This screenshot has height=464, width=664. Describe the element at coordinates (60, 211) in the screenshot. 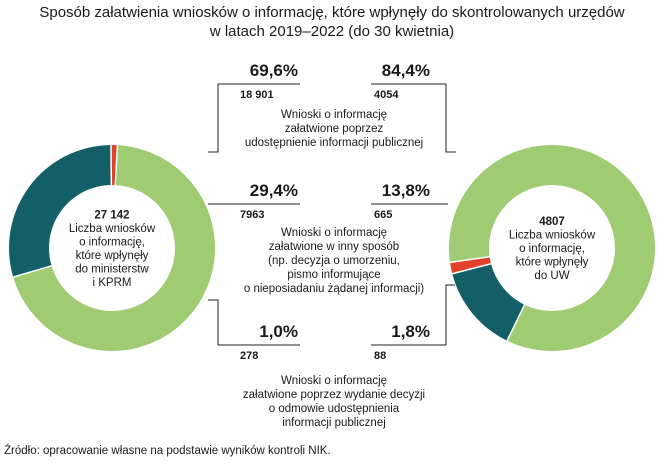

I see `slice-other-left` at that location.